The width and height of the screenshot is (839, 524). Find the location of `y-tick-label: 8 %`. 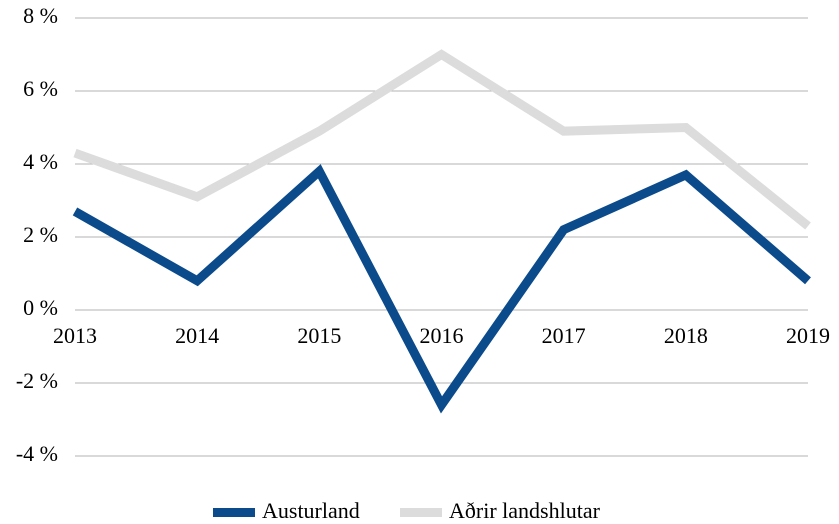

y-tick-label: 8 % is located at coordinates (40, 15).